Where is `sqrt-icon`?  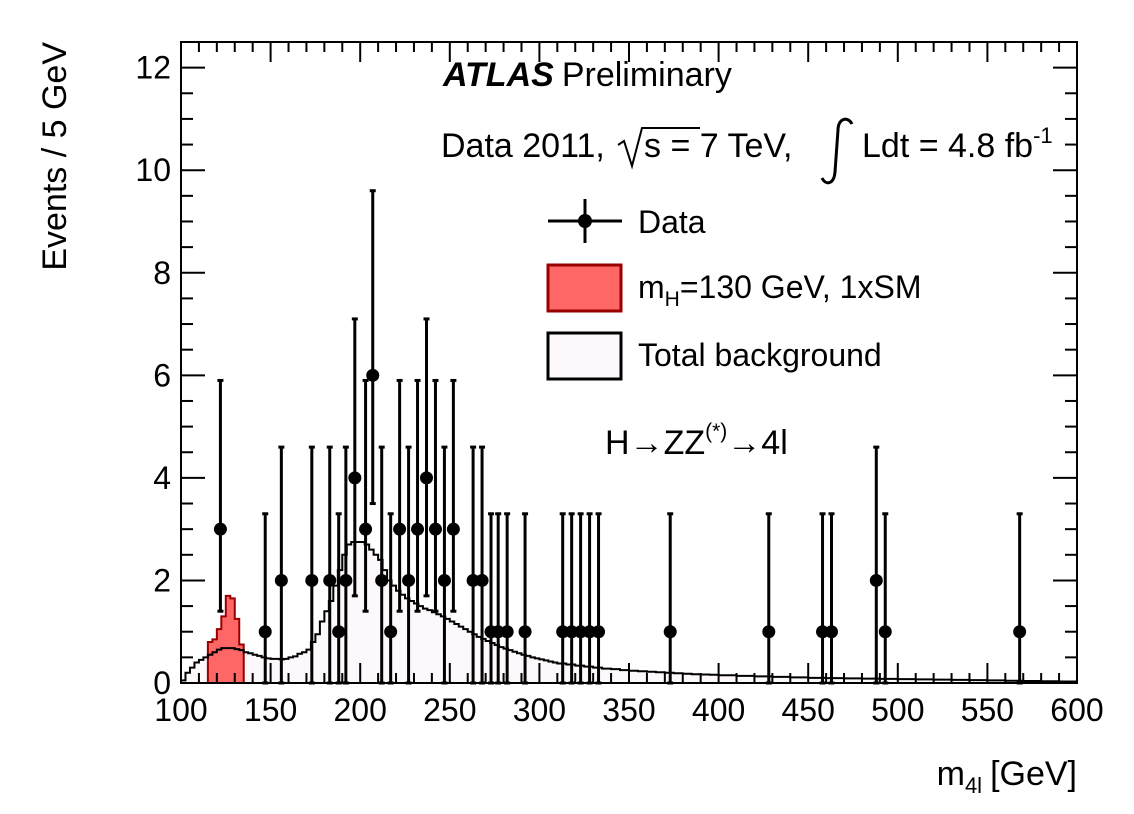
sqrt-icon is located at coordinates (658, 148).